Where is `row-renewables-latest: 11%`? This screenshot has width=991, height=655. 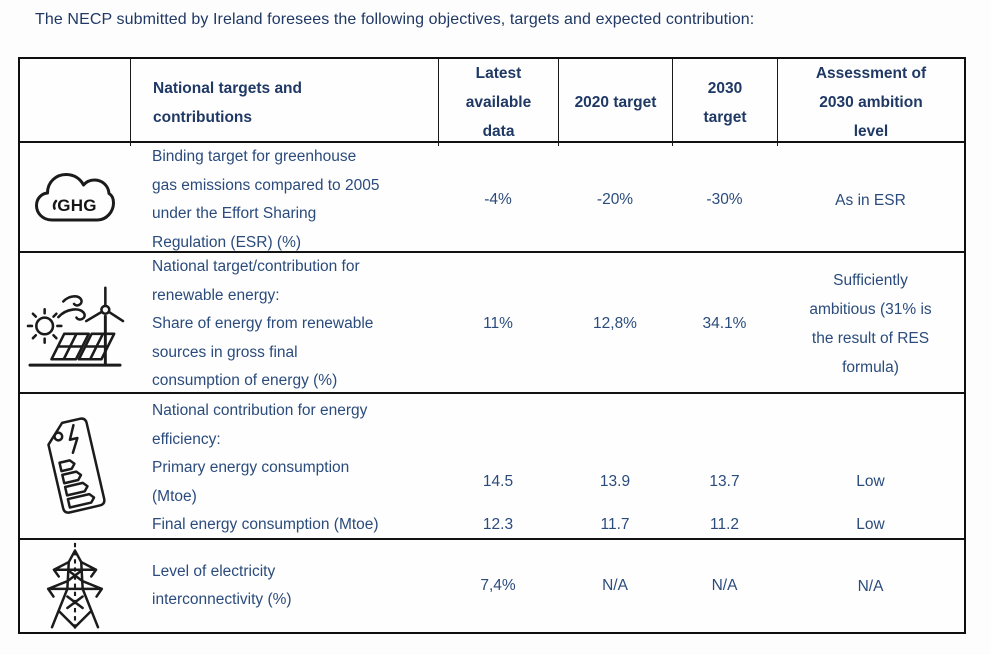
row-renewables-latest: 11% is located at coordinates (498, 324).